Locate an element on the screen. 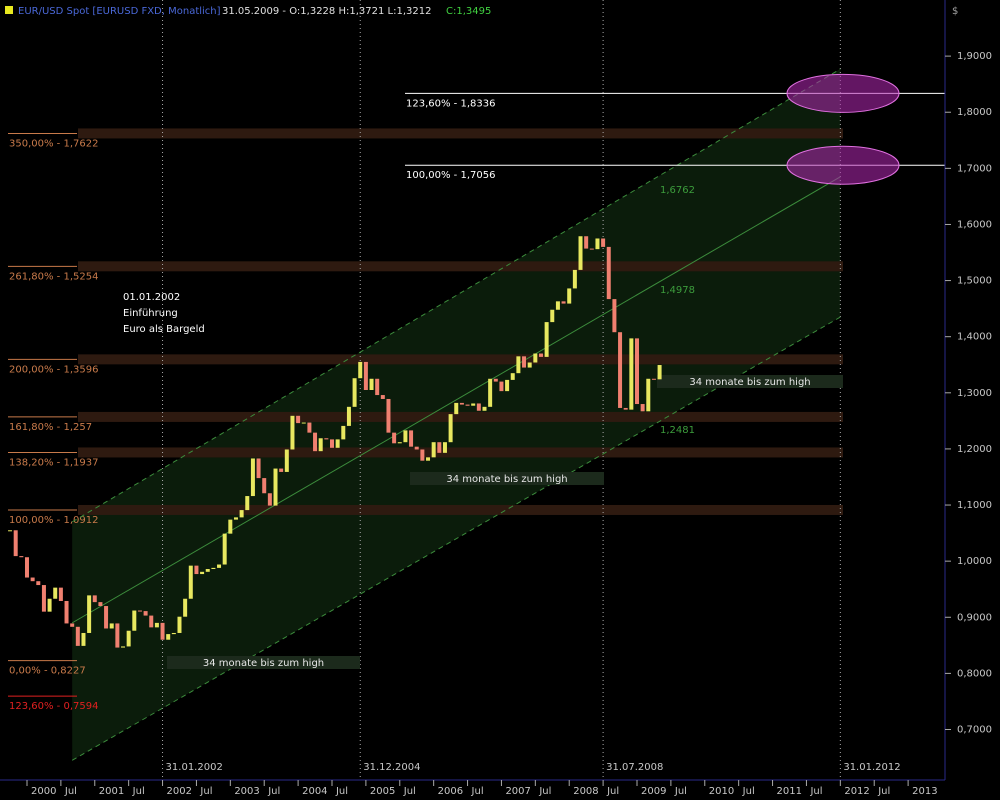 Image resolution: width=1000 pixels, height=800 pixels. date-label: 31.12.2004 is located at coordinates (391, 767).